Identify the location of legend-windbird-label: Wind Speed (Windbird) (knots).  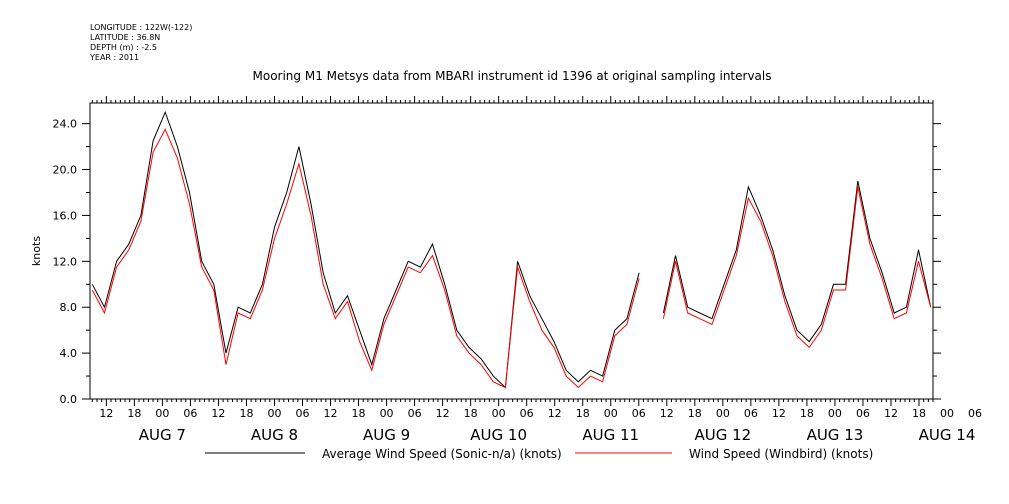
(781, 454).